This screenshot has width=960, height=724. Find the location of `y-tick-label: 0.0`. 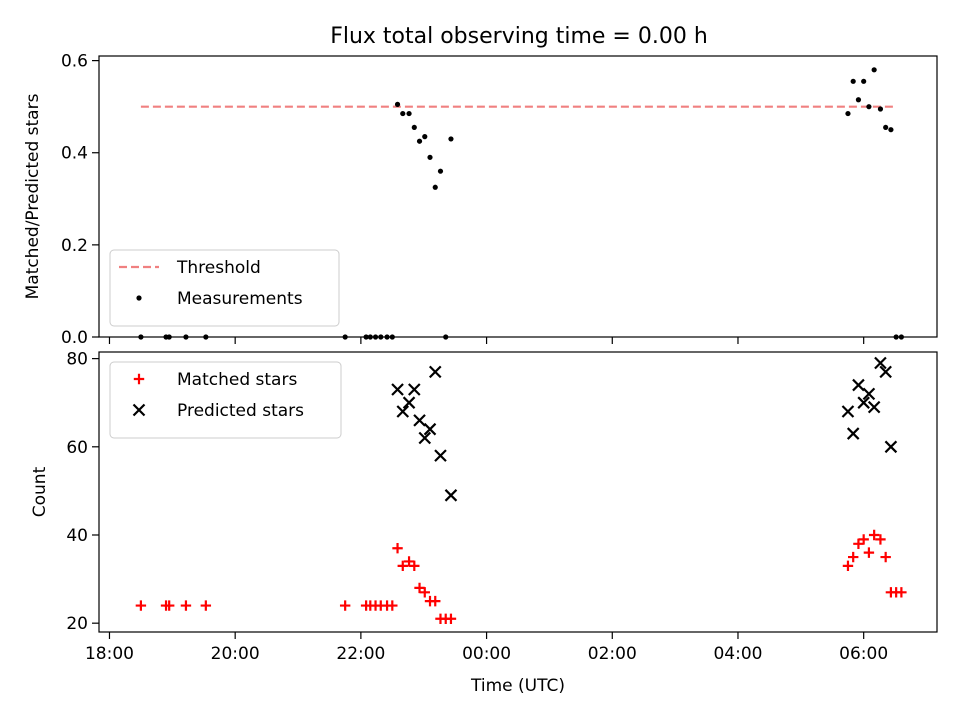

y-tick-label: 0.0 is located at coordinates (74, 338).